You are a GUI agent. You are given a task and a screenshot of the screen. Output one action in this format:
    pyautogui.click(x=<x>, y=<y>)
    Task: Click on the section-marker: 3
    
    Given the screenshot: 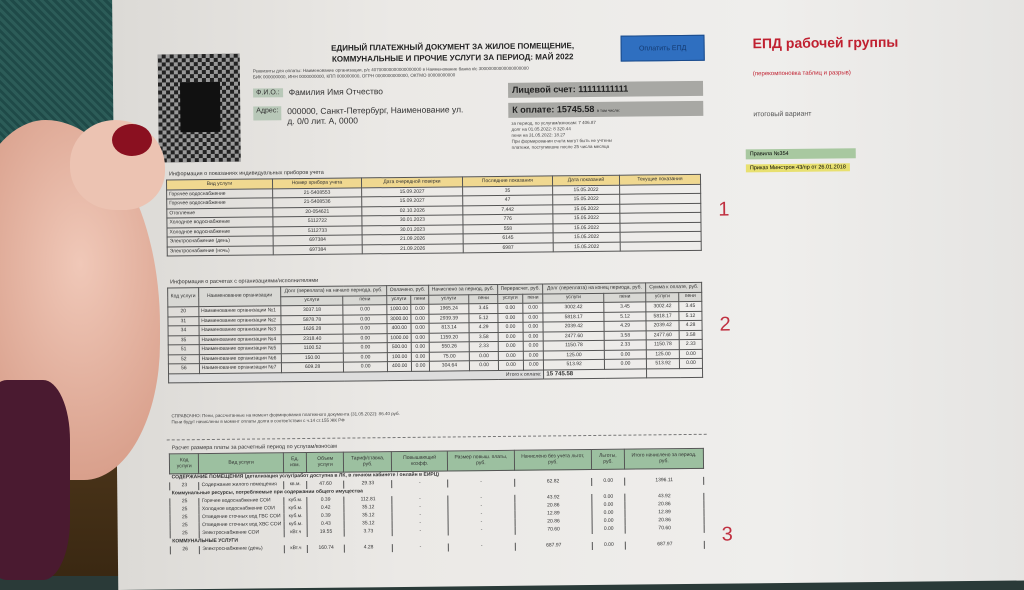 What is the action you would take?
    pyautogui.click(x=727, y=534)
    